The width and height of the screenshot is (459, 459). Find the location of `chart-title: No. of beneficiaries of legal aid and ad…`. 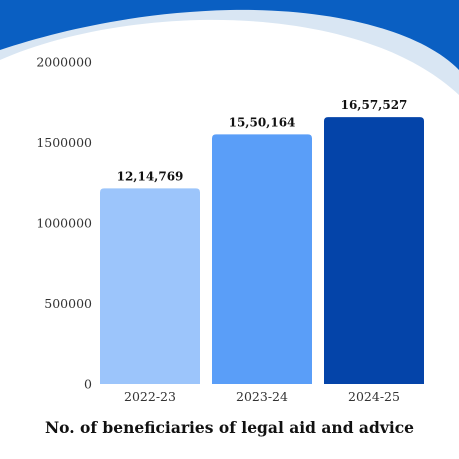

chart-title: No. of beneficiaries of legal aid and ad… is located at coordinates (229, 427).